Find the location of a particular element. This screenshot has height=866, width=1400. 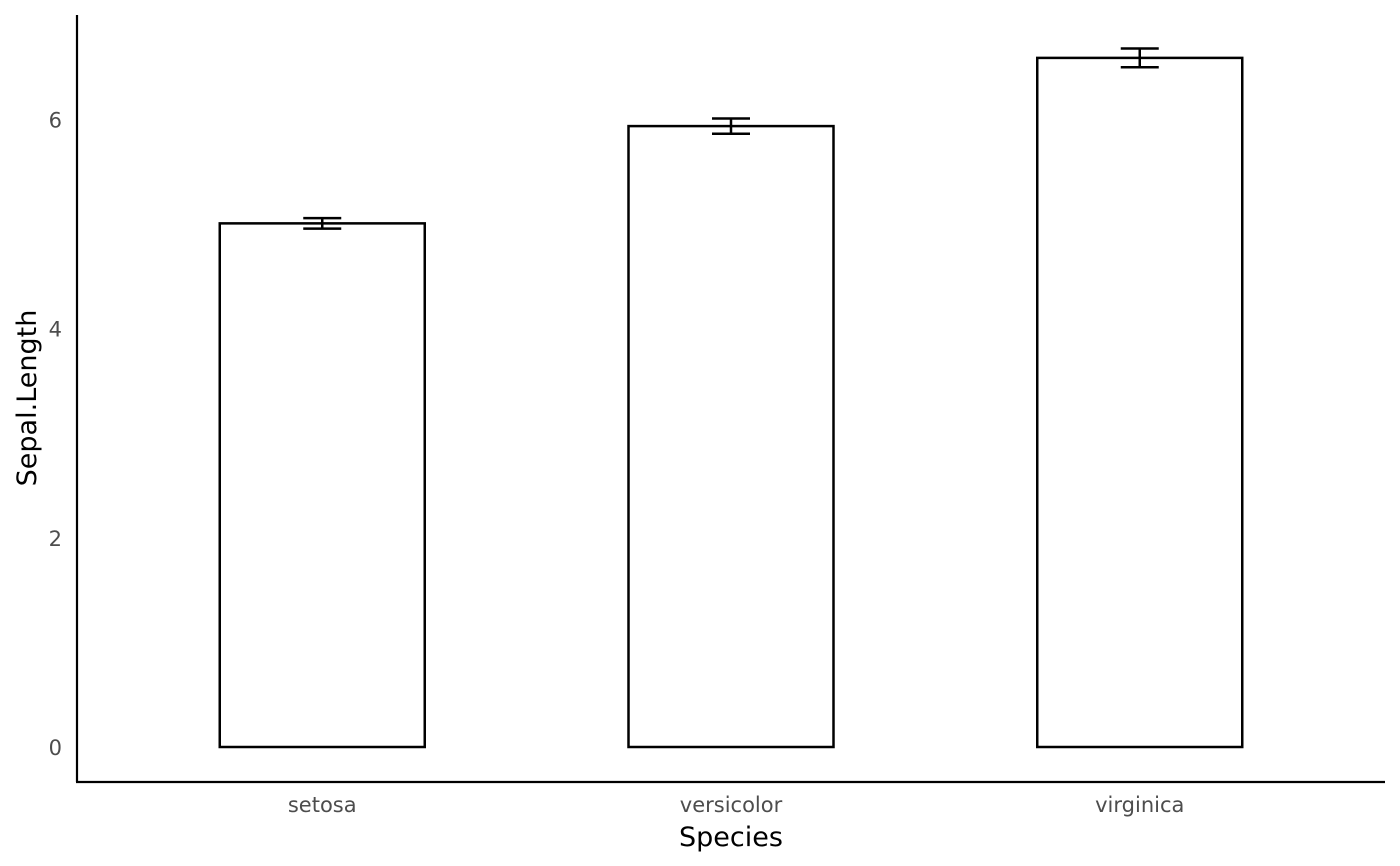

x-ticks-layer: setosa versicolor virginica is located at coordinates (736, 805).